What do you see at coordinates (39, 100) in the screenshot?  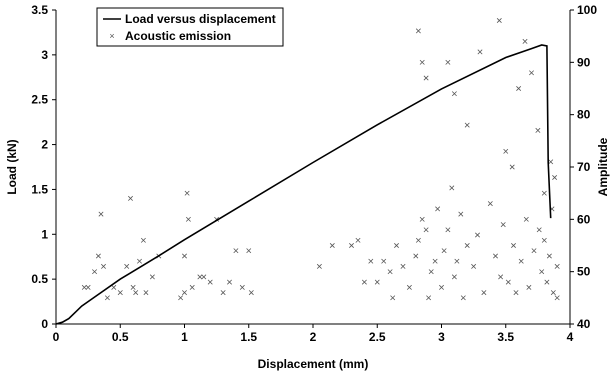 I see `y-left-tick-label: 2.5` at bounding box center [39, 100].